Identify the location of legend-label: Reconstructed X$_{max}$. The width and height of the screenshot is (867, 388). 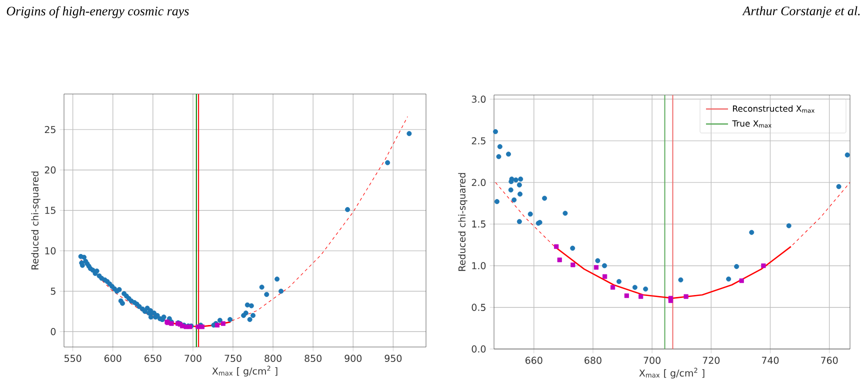
(773, 109).